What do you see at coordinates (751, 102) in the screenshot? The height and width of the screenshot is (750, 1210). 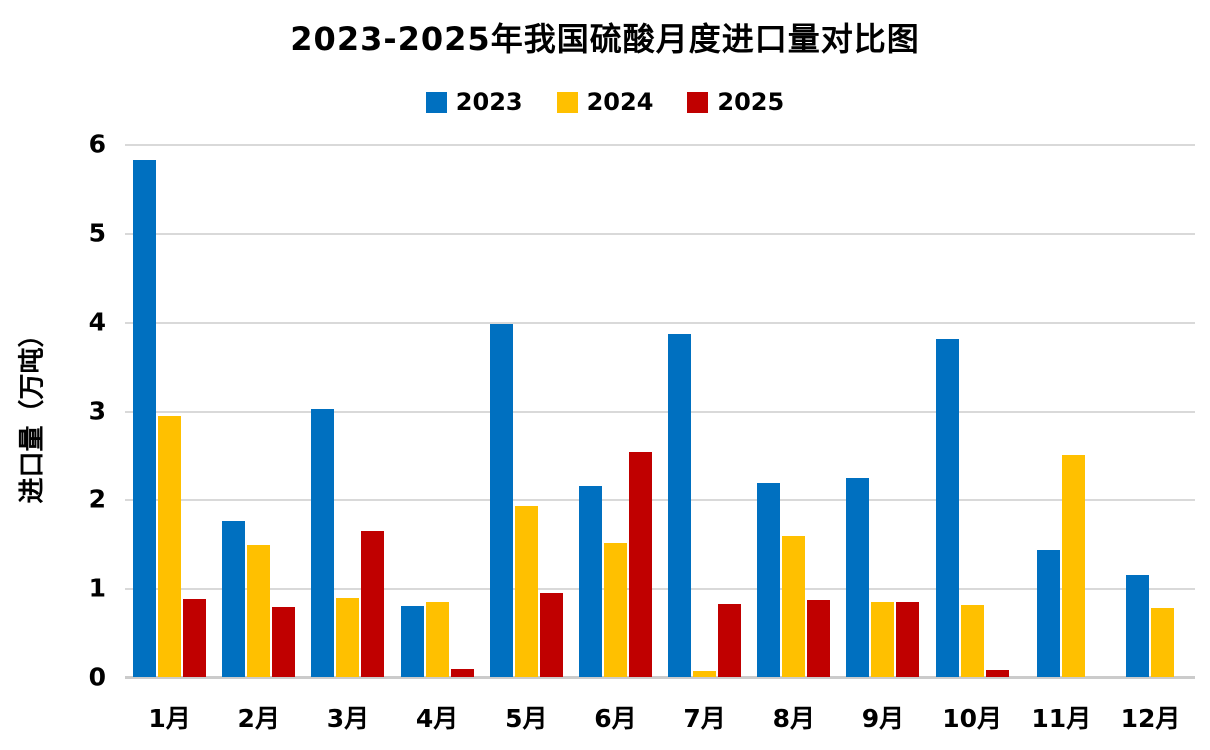 I see `legend-label: 2025` at bounding box center [751, 102].